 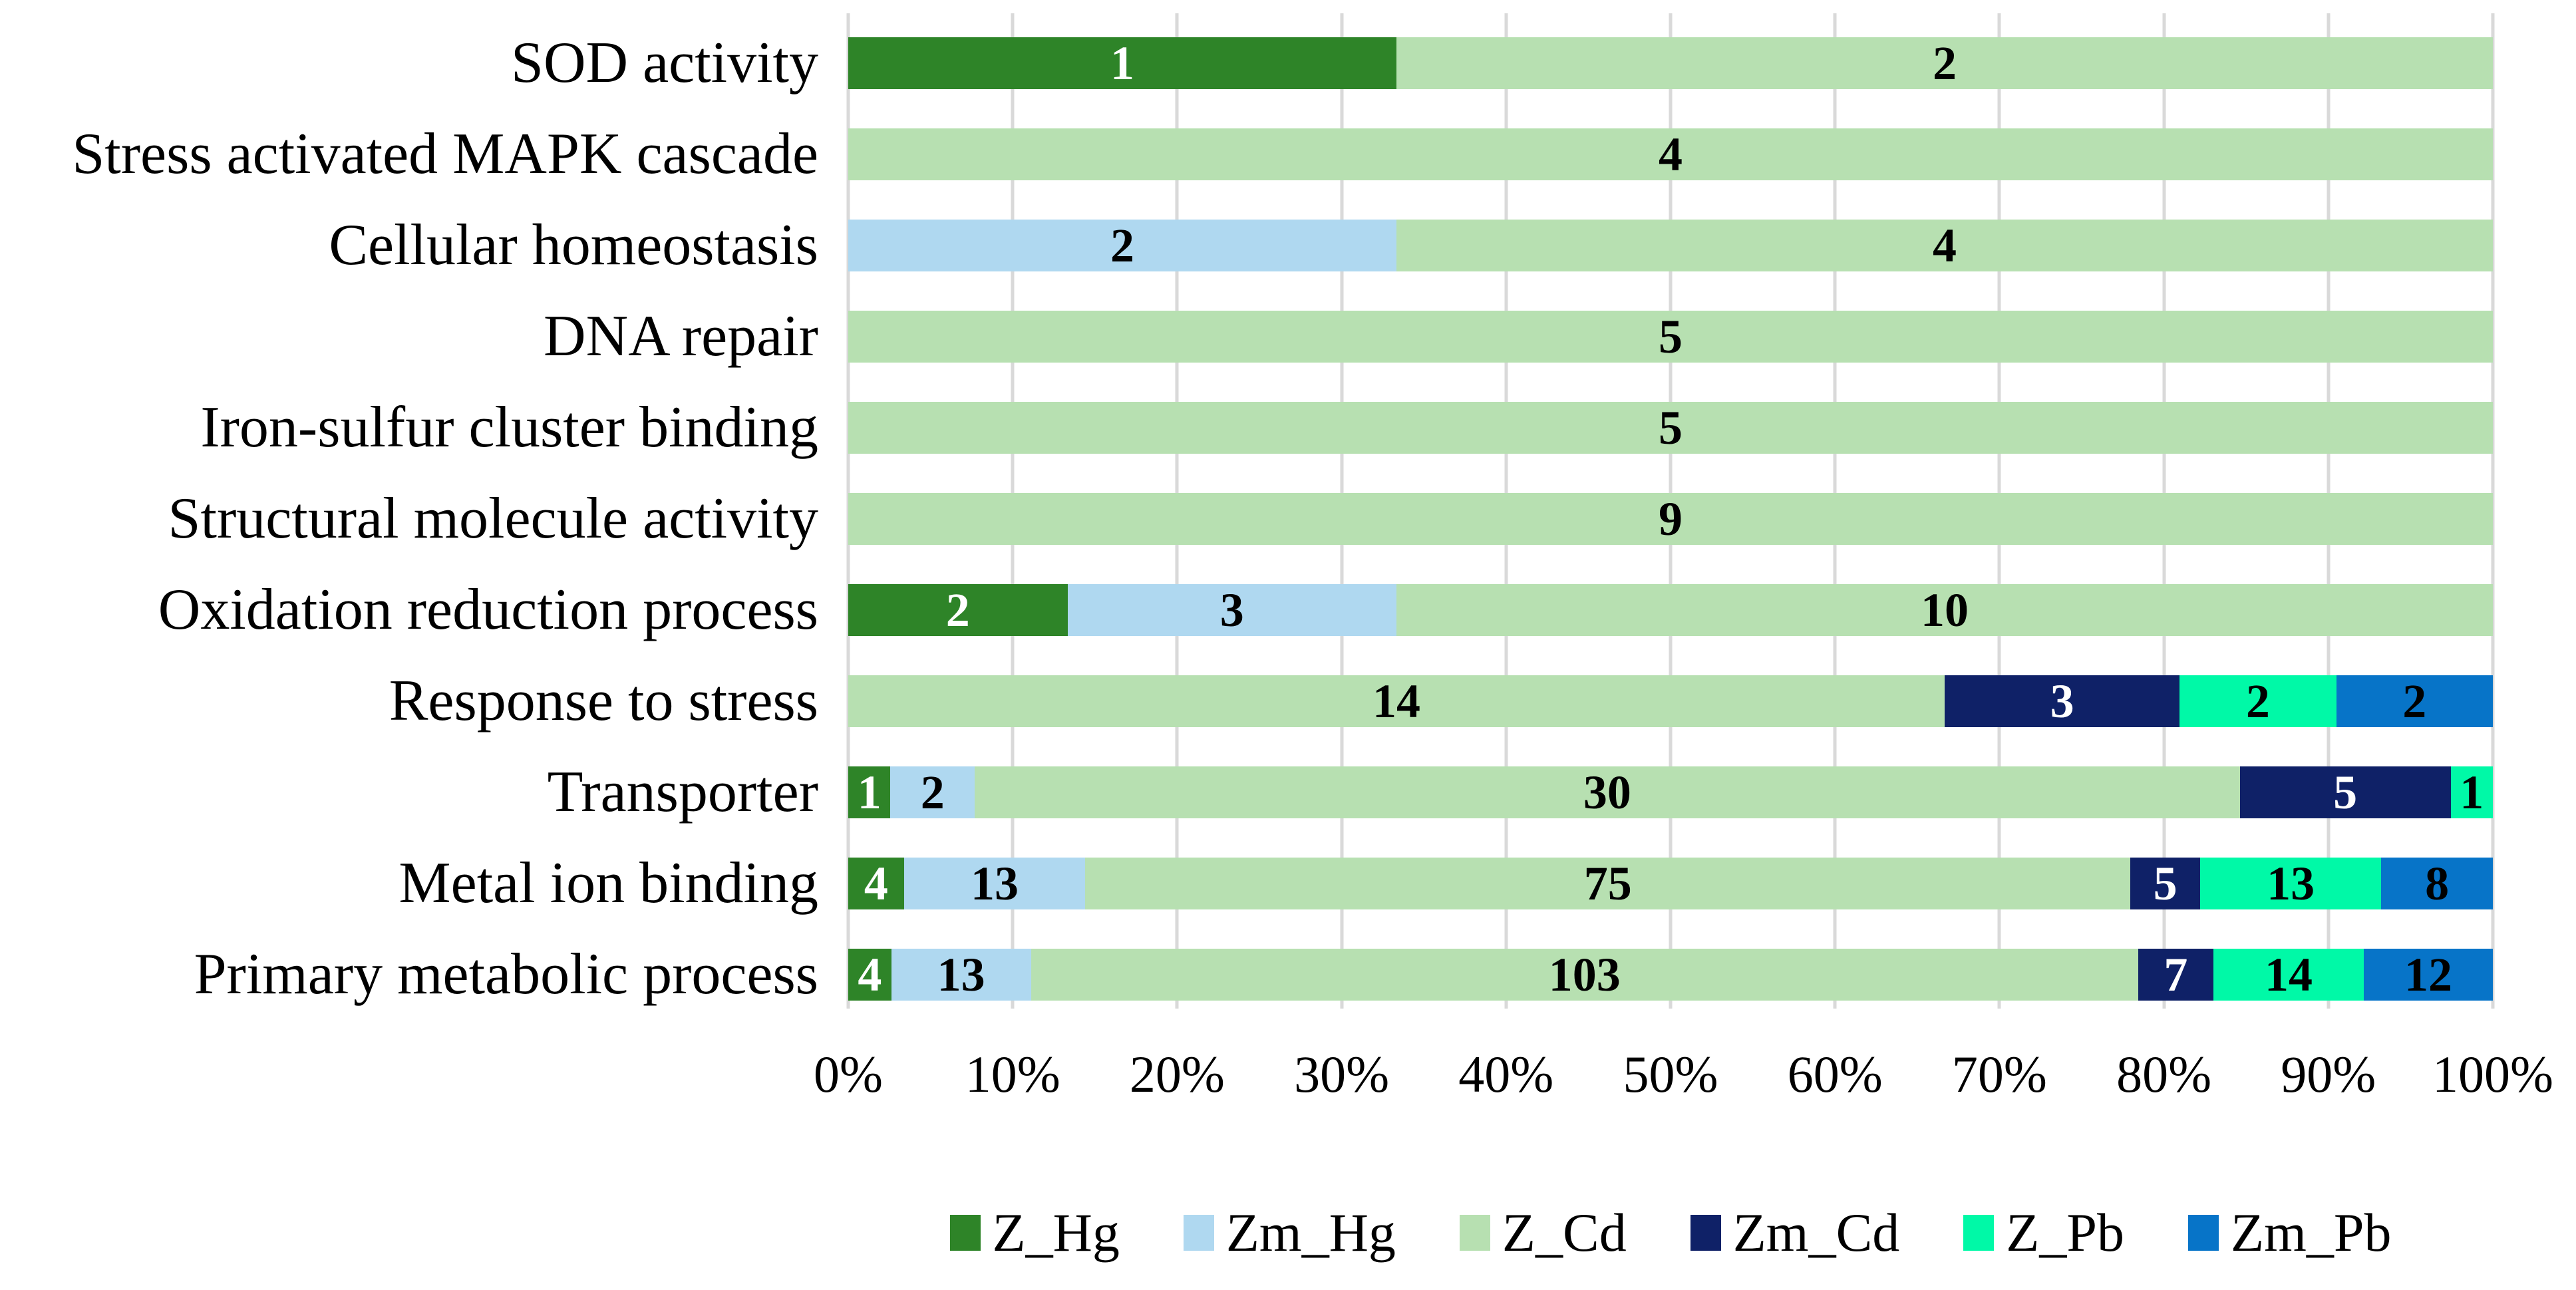 I want to click on bar-value-label: 103, so click(x=1584, y=974).